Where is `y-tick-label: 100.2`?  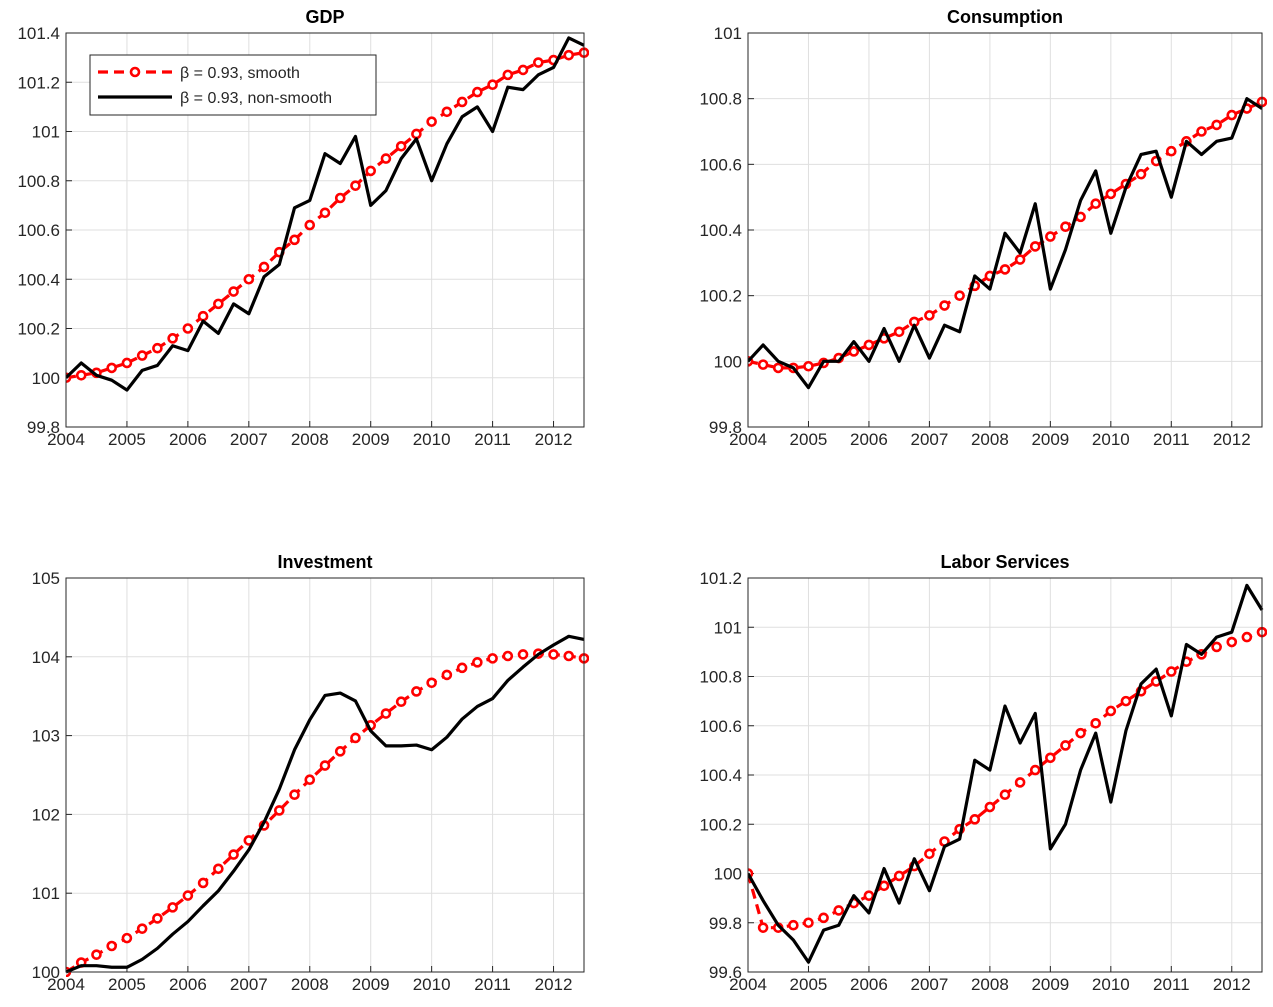 y-tick-label: 100.2 is located at coordinates (720, 824).